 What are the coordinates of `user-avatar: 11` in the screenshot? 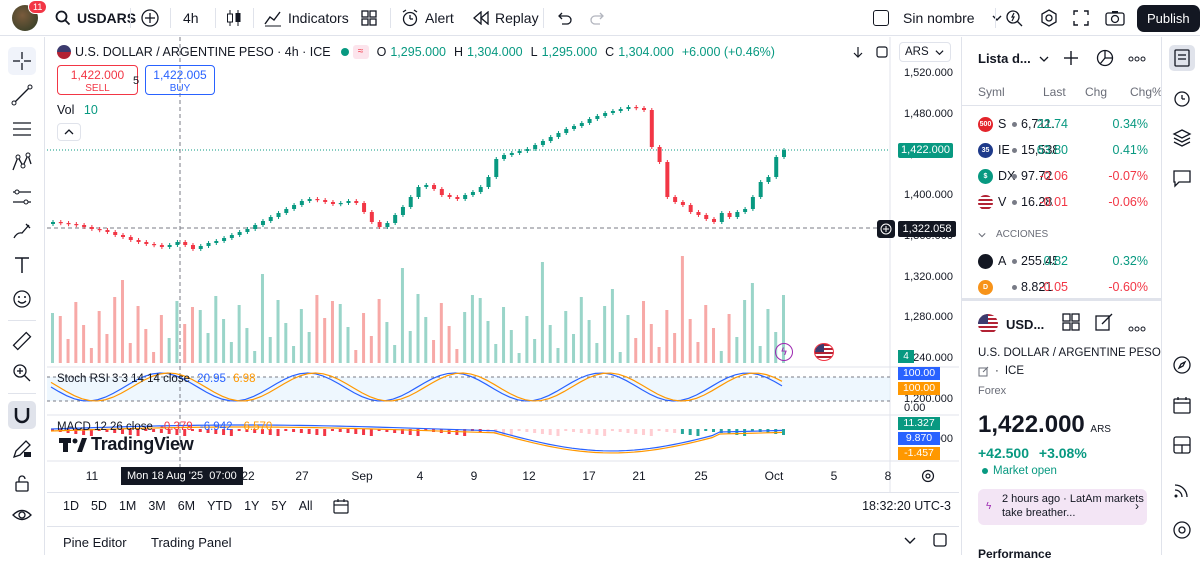 It's located at (30, 18).